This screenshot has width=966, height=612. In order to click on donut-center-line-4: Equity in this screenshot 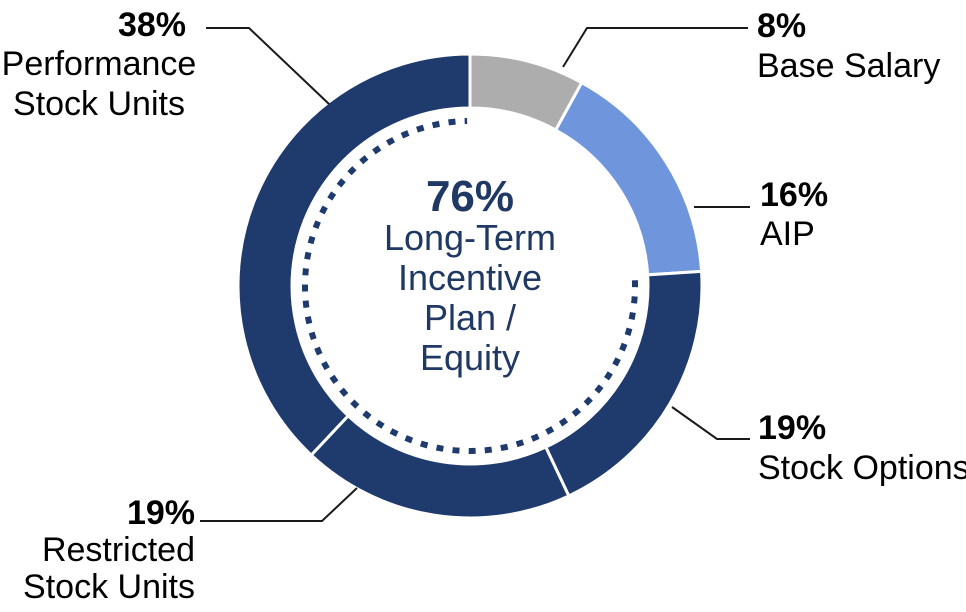, I will do `click(470, 357)`.